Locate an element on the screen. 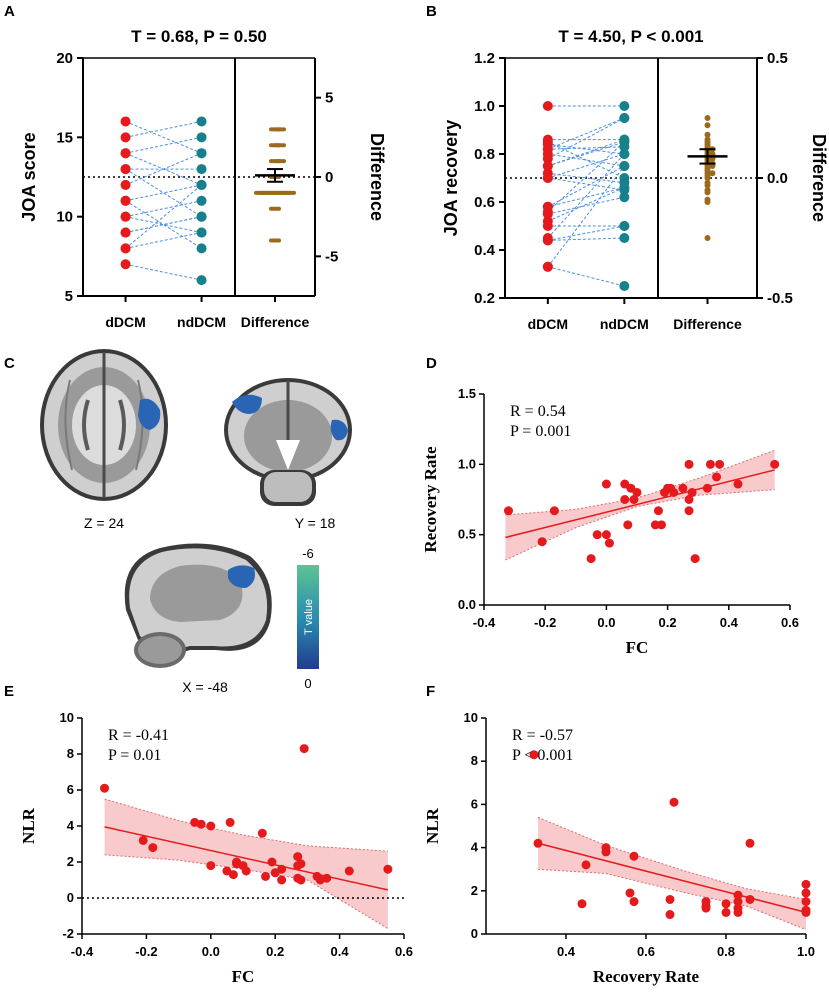 Image resolution: width=829 pixels, height=994 pixels. axial-activation-blob is located at coordinates (149, 414).